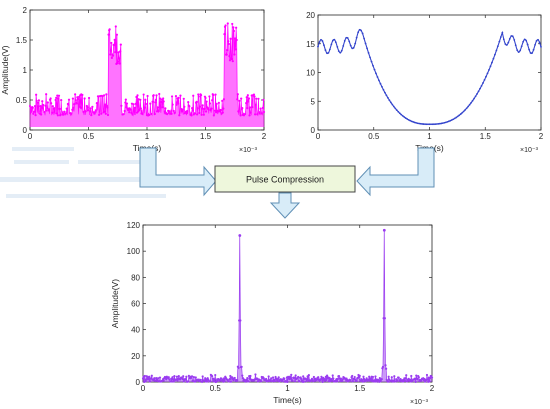  I want to click on arrow-from-reference, so click(395, 172).